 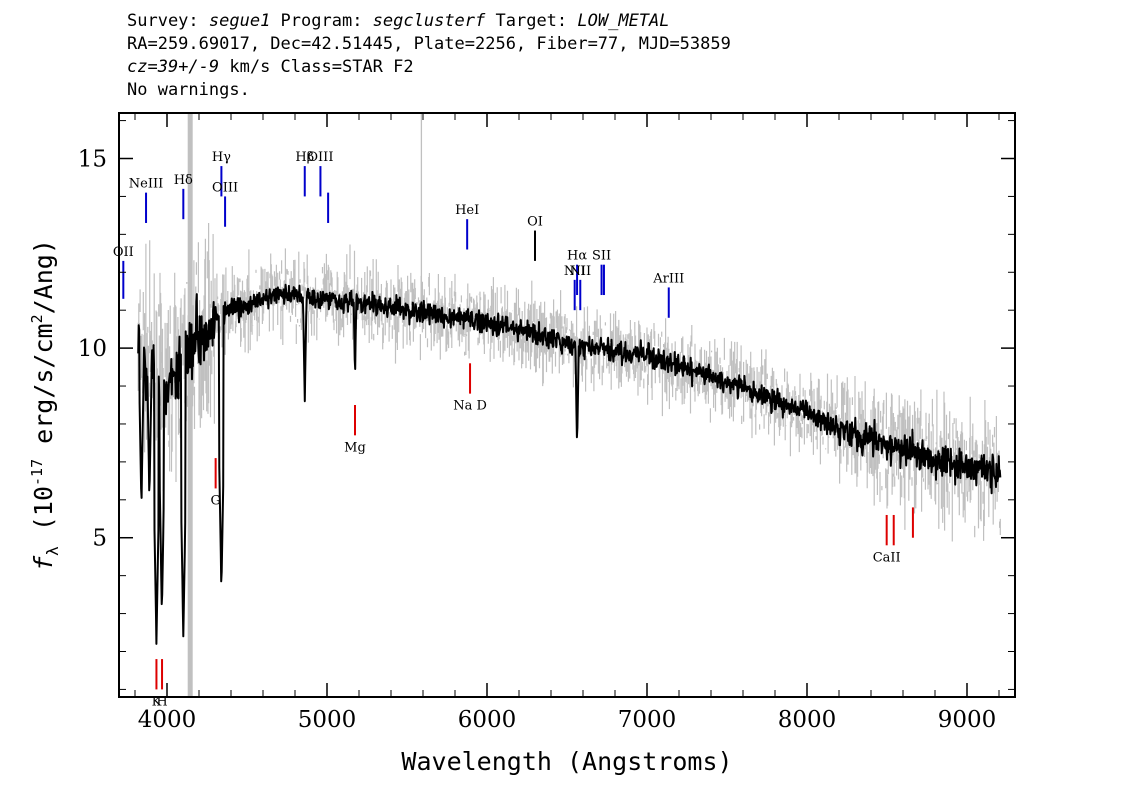 What do you see at coordinates (215, 500) in the screenshot?
I see `absorption-line-label-2: G` at bounding box center [215, 500].